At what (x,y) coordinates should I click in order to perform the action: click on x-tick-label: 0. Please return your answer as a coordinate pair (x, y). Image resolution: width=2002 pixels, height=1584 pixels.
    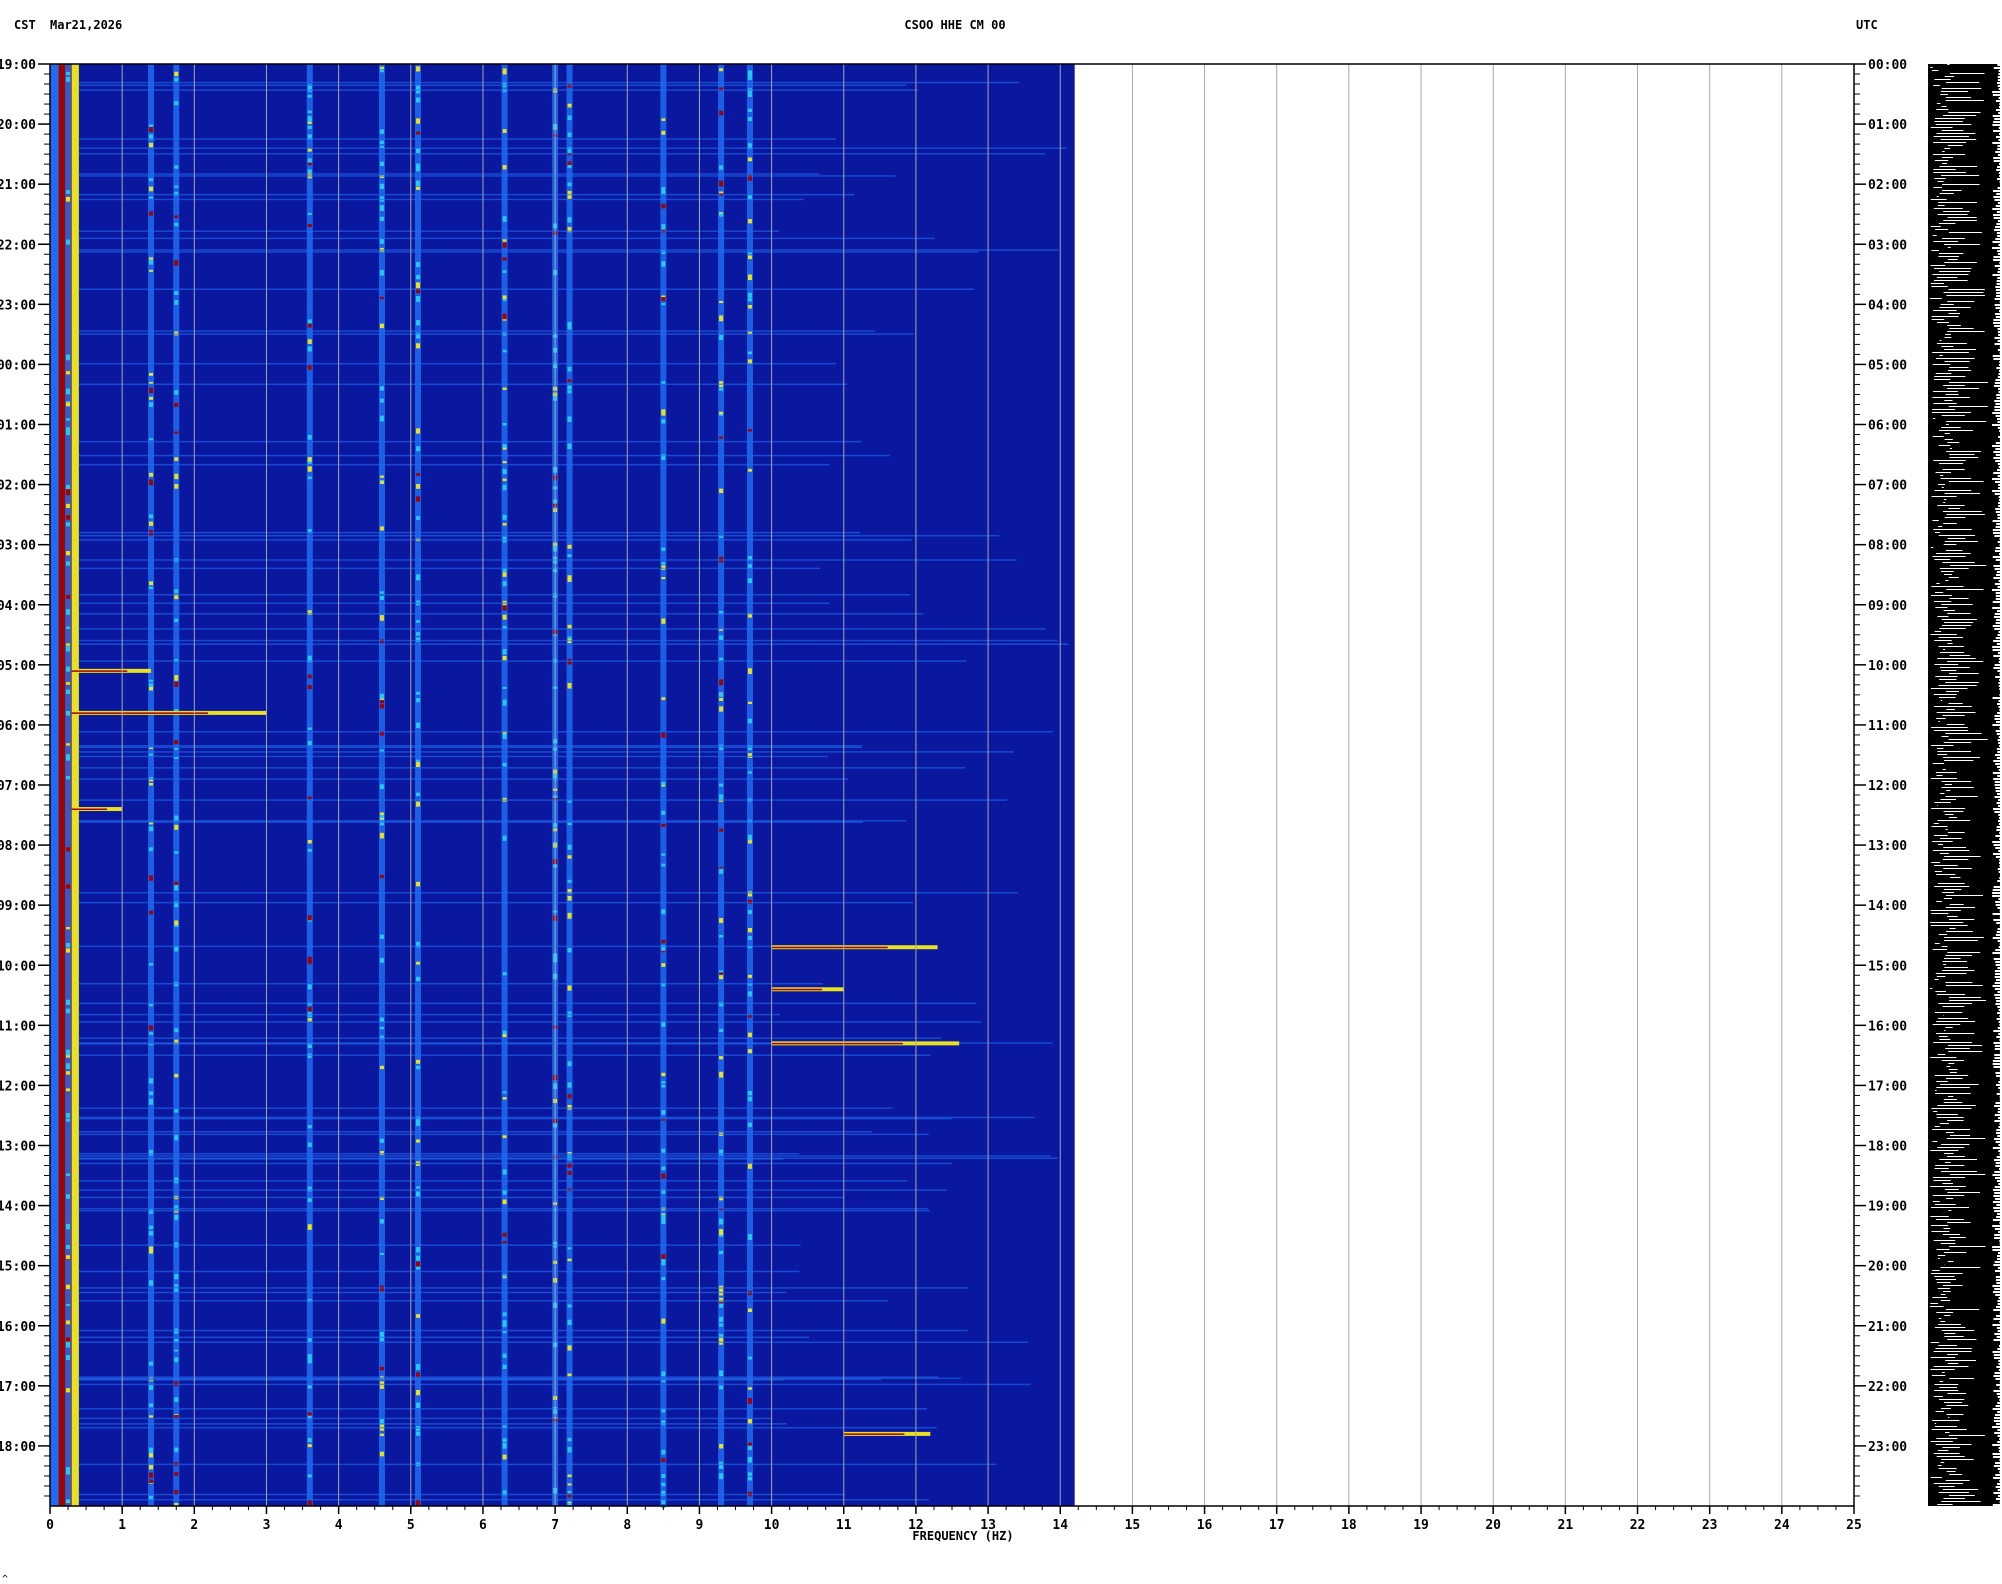
    Looking at the image, I should click on (50, 1525).